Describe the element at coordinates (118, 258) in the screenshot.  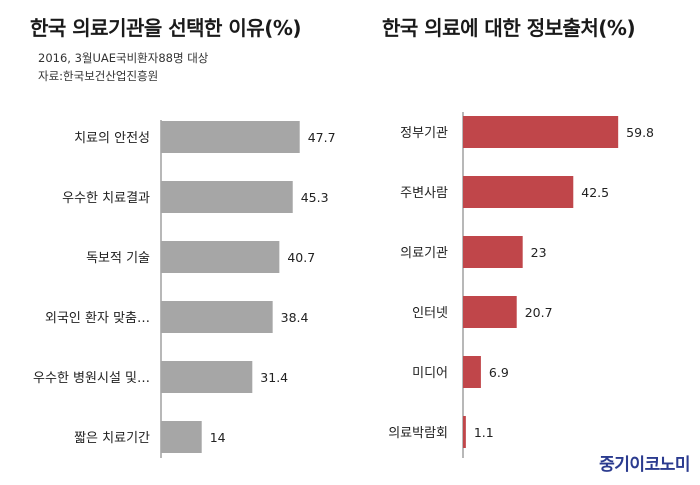
I see `reason-category-label-2: 독보적 기술` at that location.